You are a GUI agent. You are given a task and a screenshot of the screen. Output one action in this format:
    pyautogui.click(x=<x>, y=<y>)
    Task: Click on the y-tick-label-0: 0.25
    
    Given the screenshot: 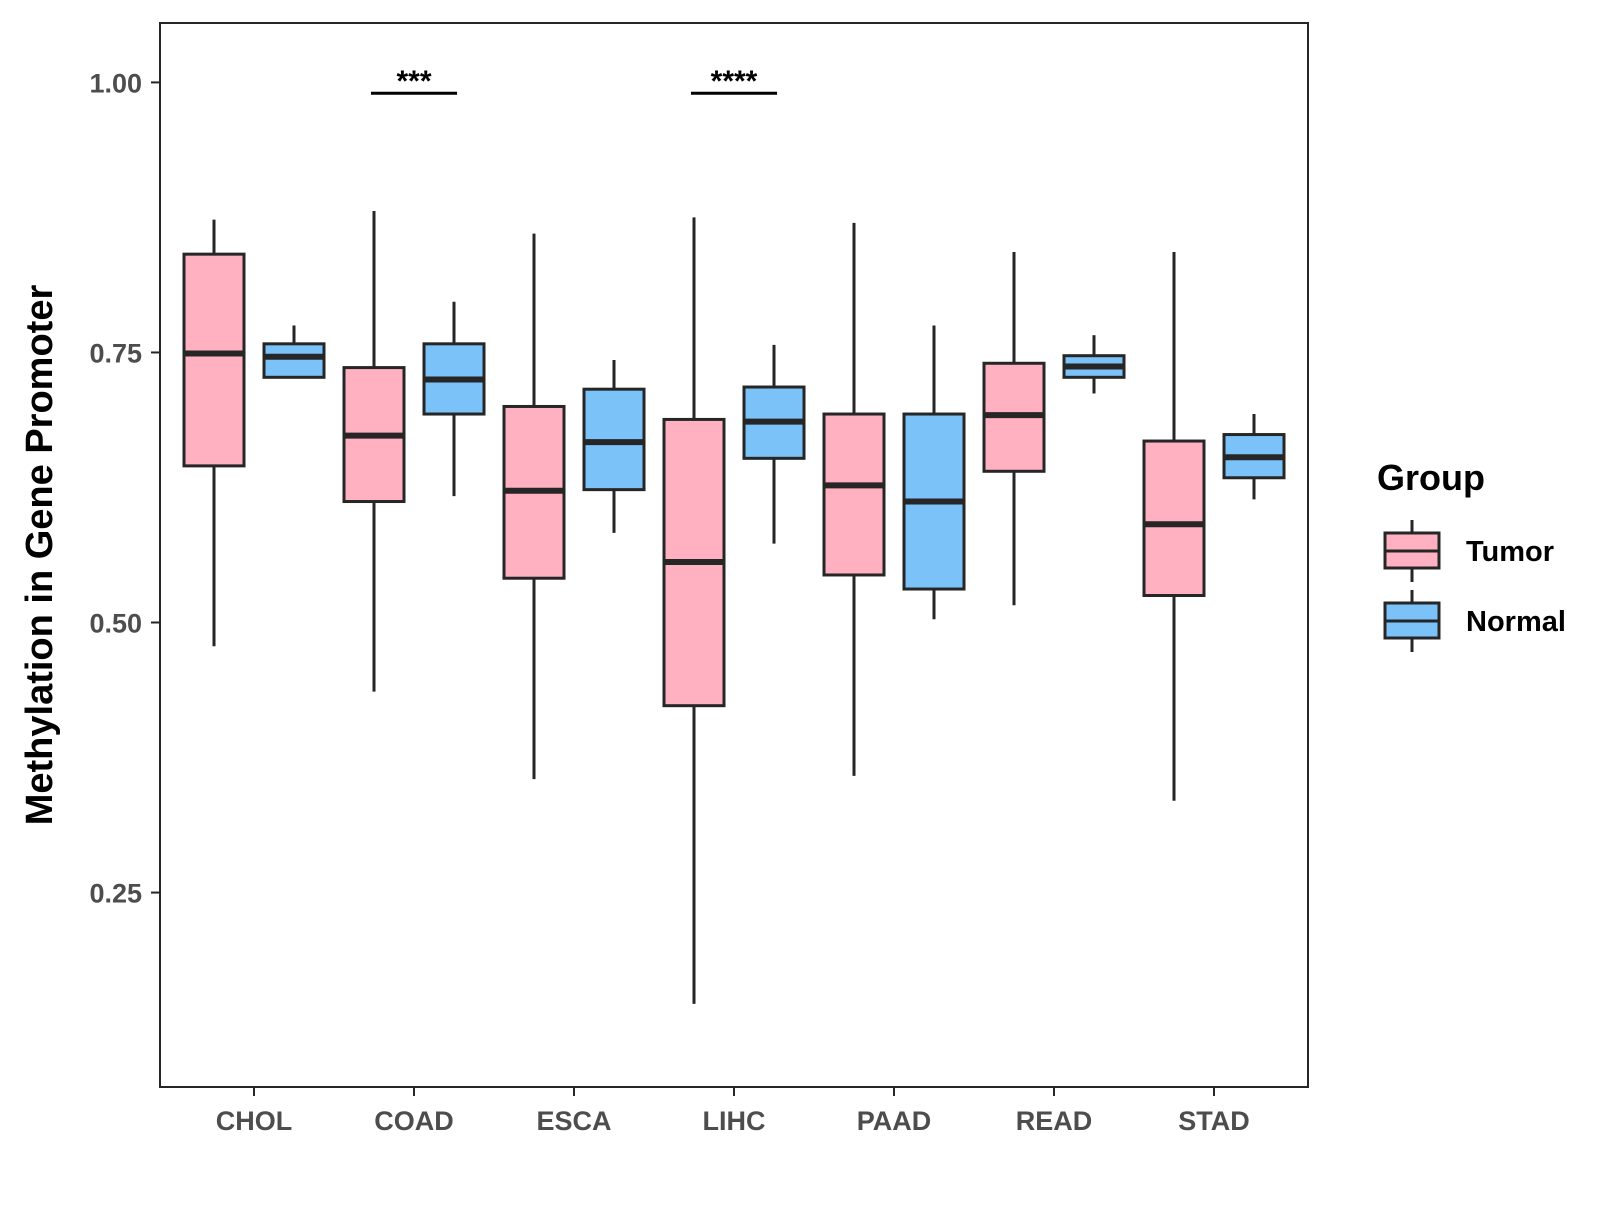 What is the action you would take?
    pyautogui.click(x=115, y=894)
    